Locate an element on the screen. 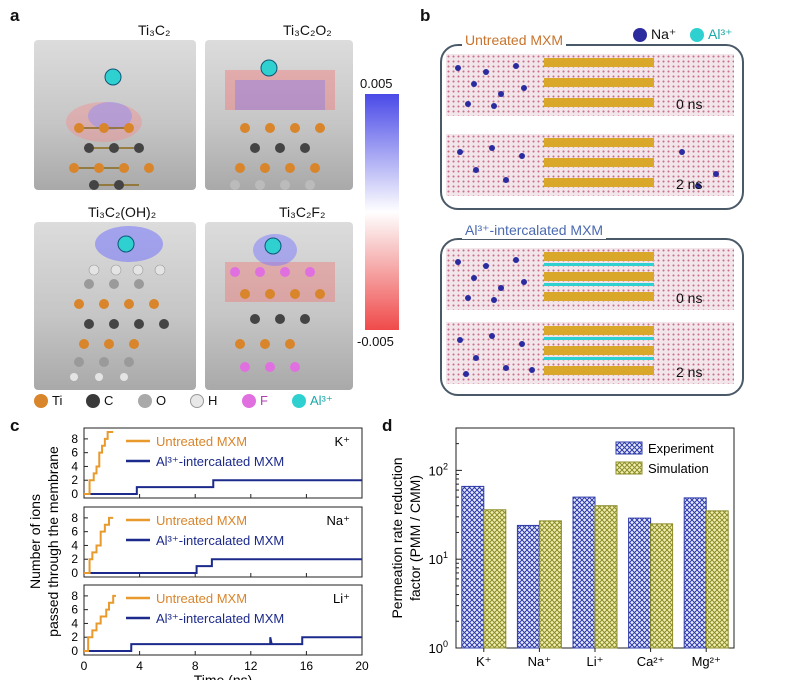  panel-b-label: b is located at coordinates (425, 15).